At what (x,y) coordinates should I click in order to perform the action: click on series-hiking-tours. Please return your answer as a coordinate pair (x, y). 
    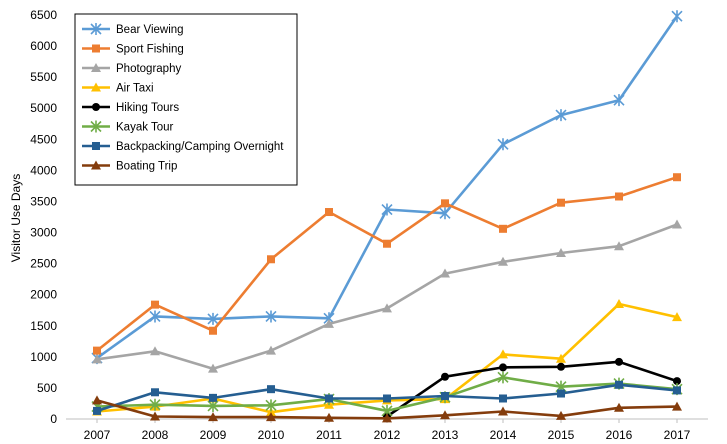
    Looking at the image, I should click on (532, 389).